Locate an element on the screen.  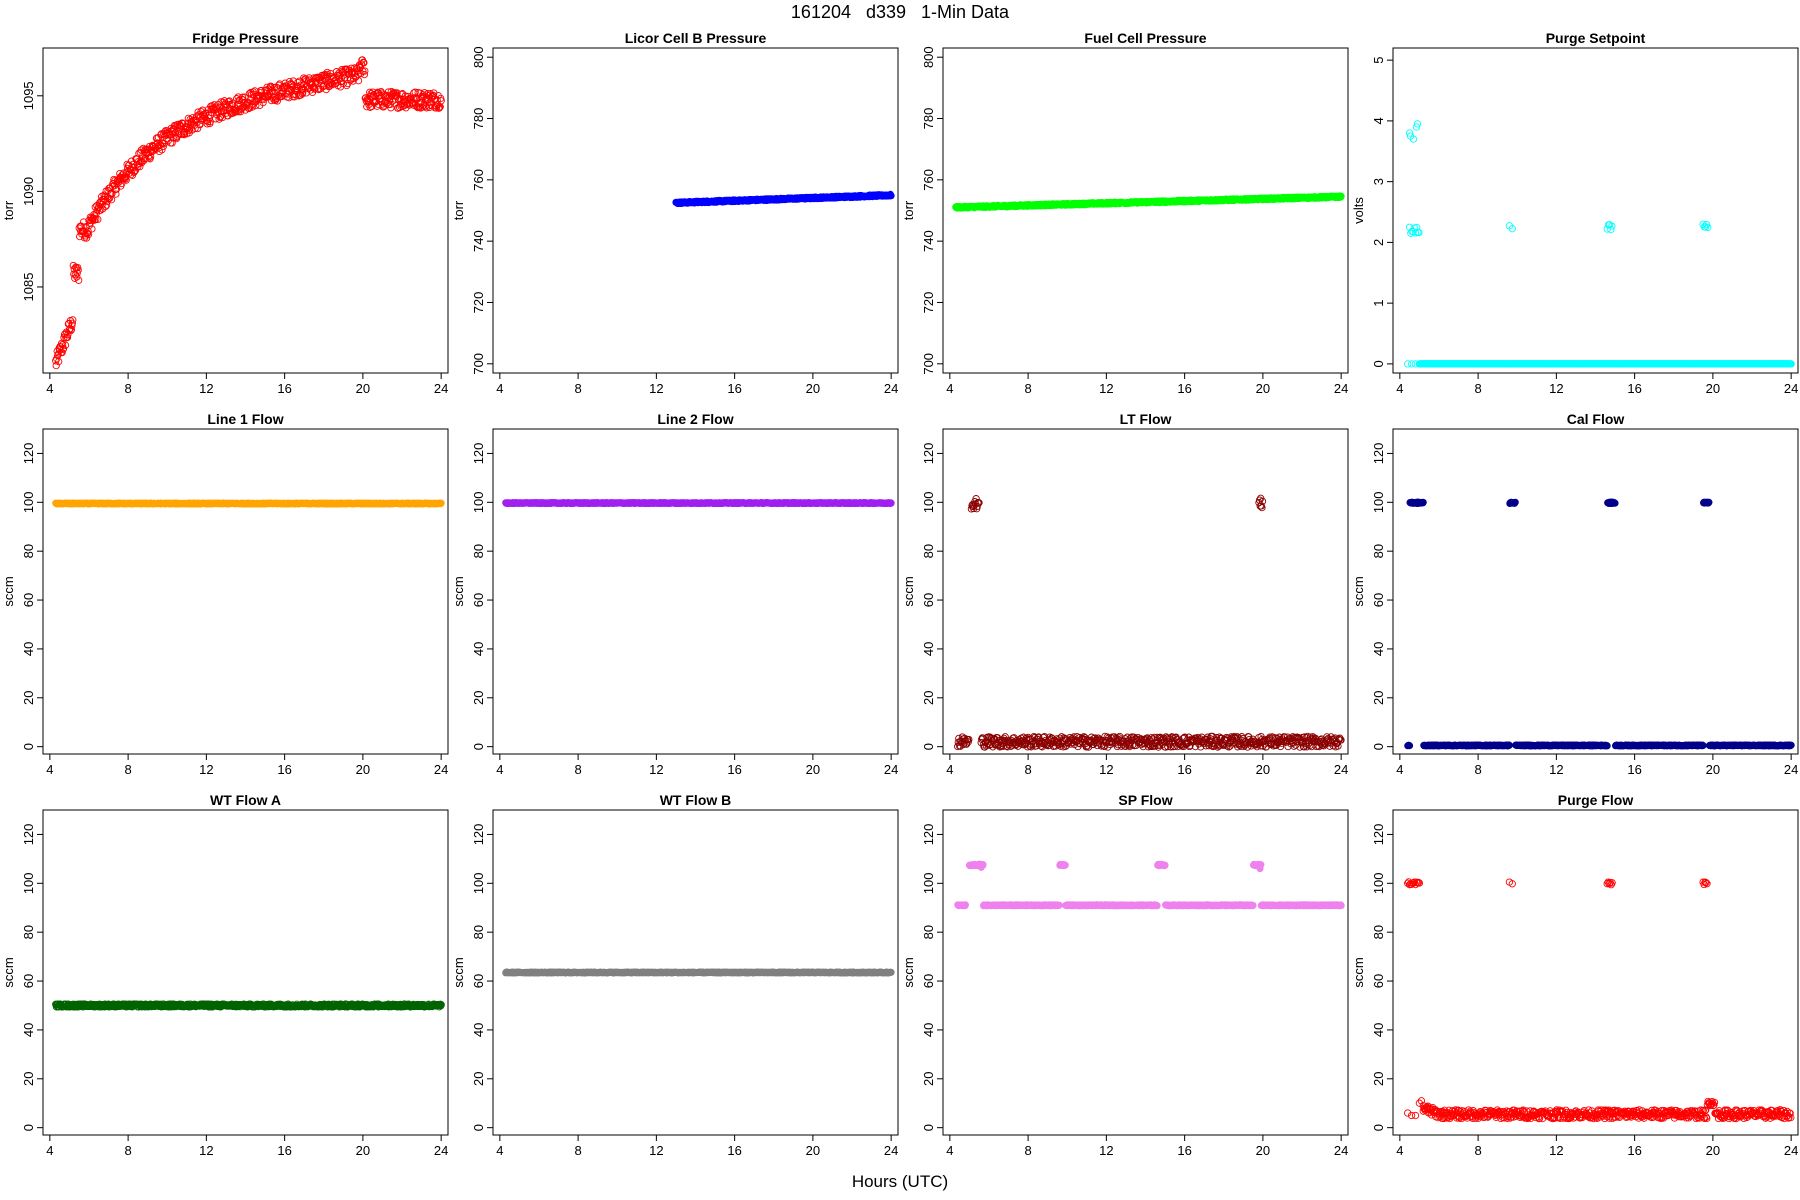
chart-title: Purge Setpoint is located at coordinates (1596, 38).